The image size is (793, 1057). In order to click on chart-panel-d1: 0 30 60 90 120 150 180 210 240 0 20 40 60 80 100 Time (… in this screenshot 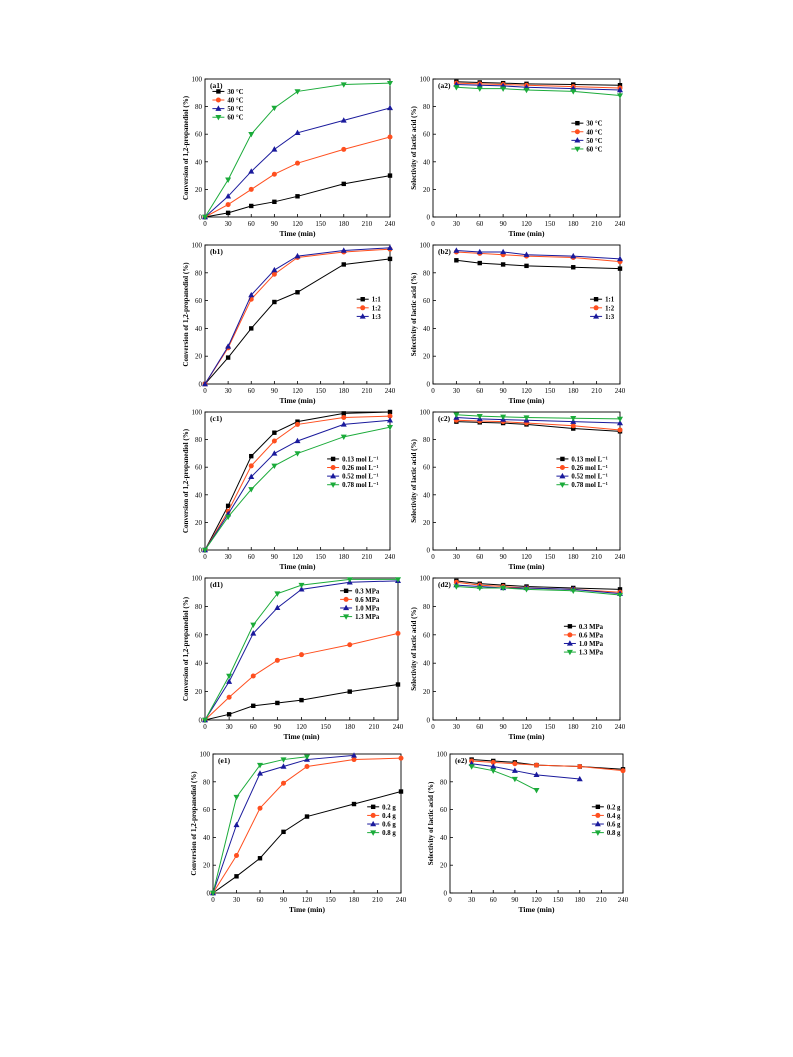, I will do `click(293, 658)`.